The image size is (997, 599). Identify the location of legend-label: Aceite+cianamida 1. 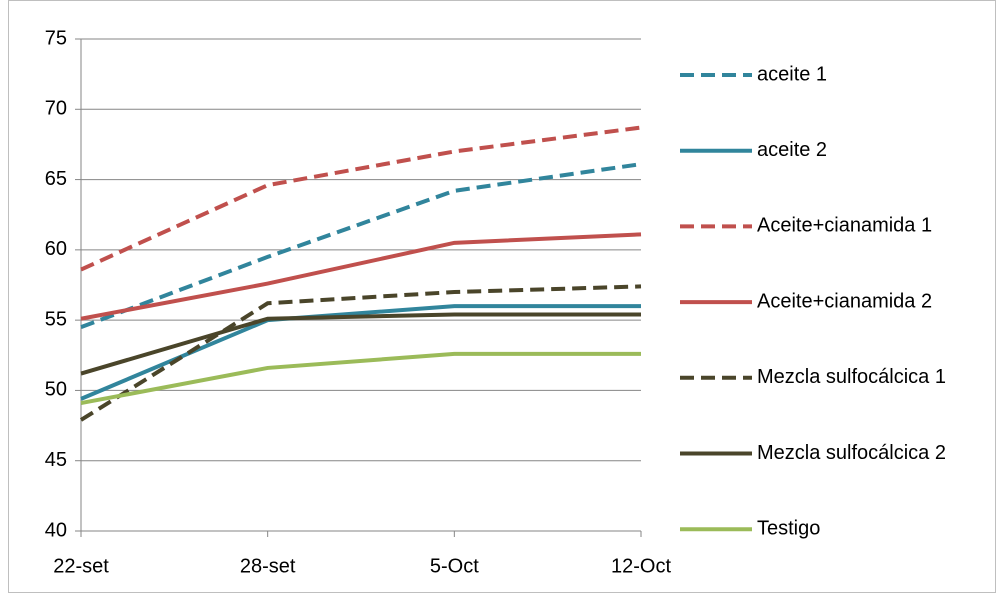
(844, 226).